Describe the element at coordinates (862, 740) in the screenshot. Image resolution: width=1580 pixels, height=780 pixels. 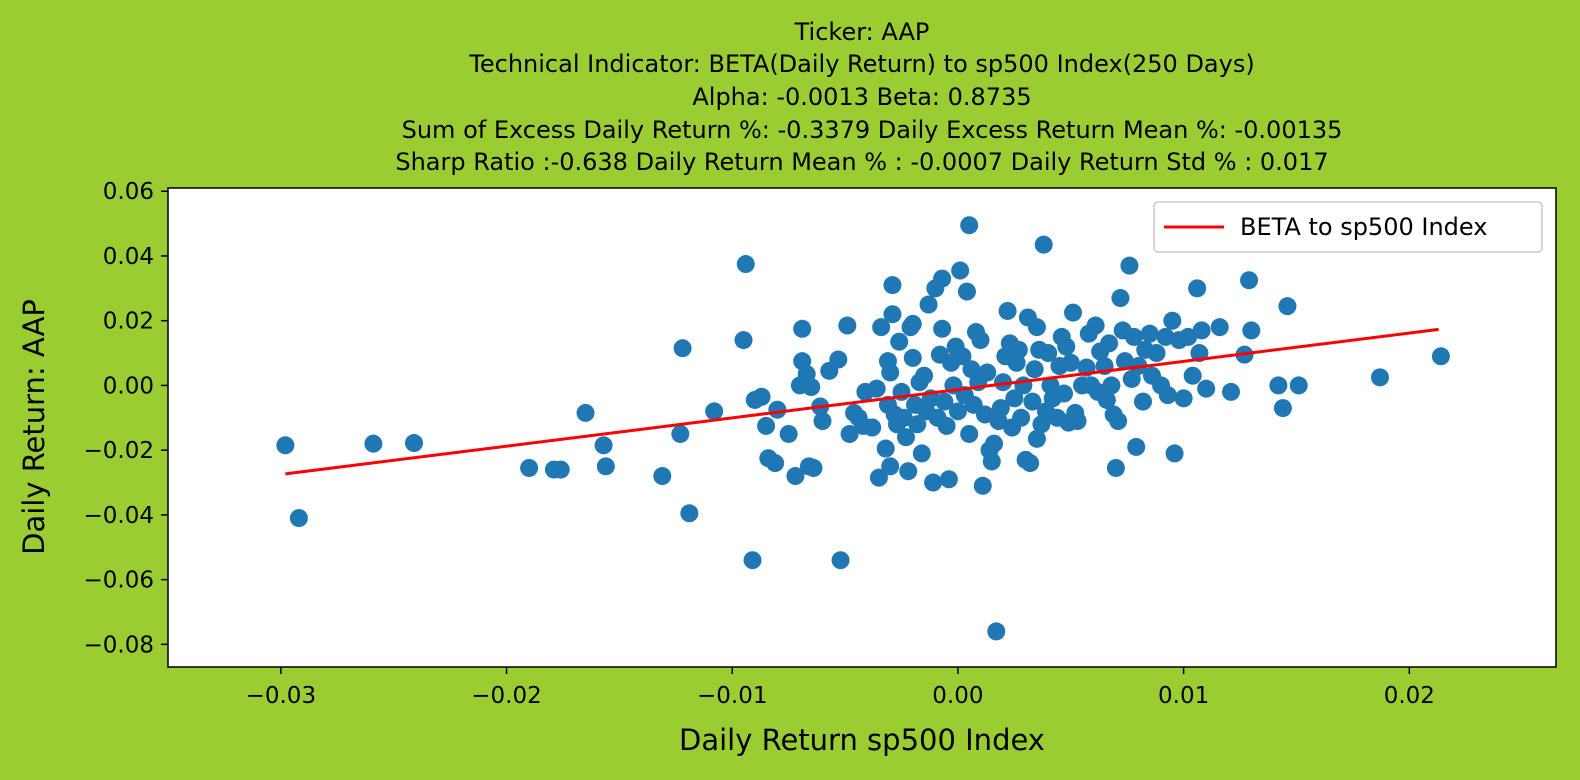
I see `x-axis-label: Daily Return sp500 Index` at that location.